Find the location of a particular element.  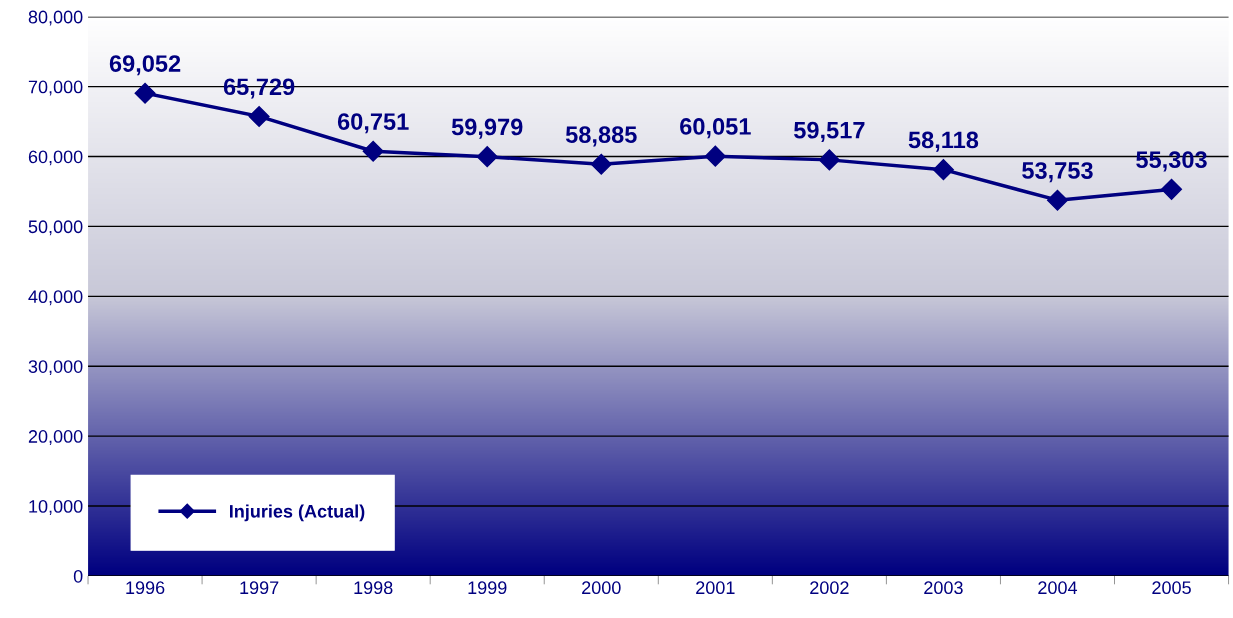

x-tick-label: 2005 is located at coordinates (1171, 588).